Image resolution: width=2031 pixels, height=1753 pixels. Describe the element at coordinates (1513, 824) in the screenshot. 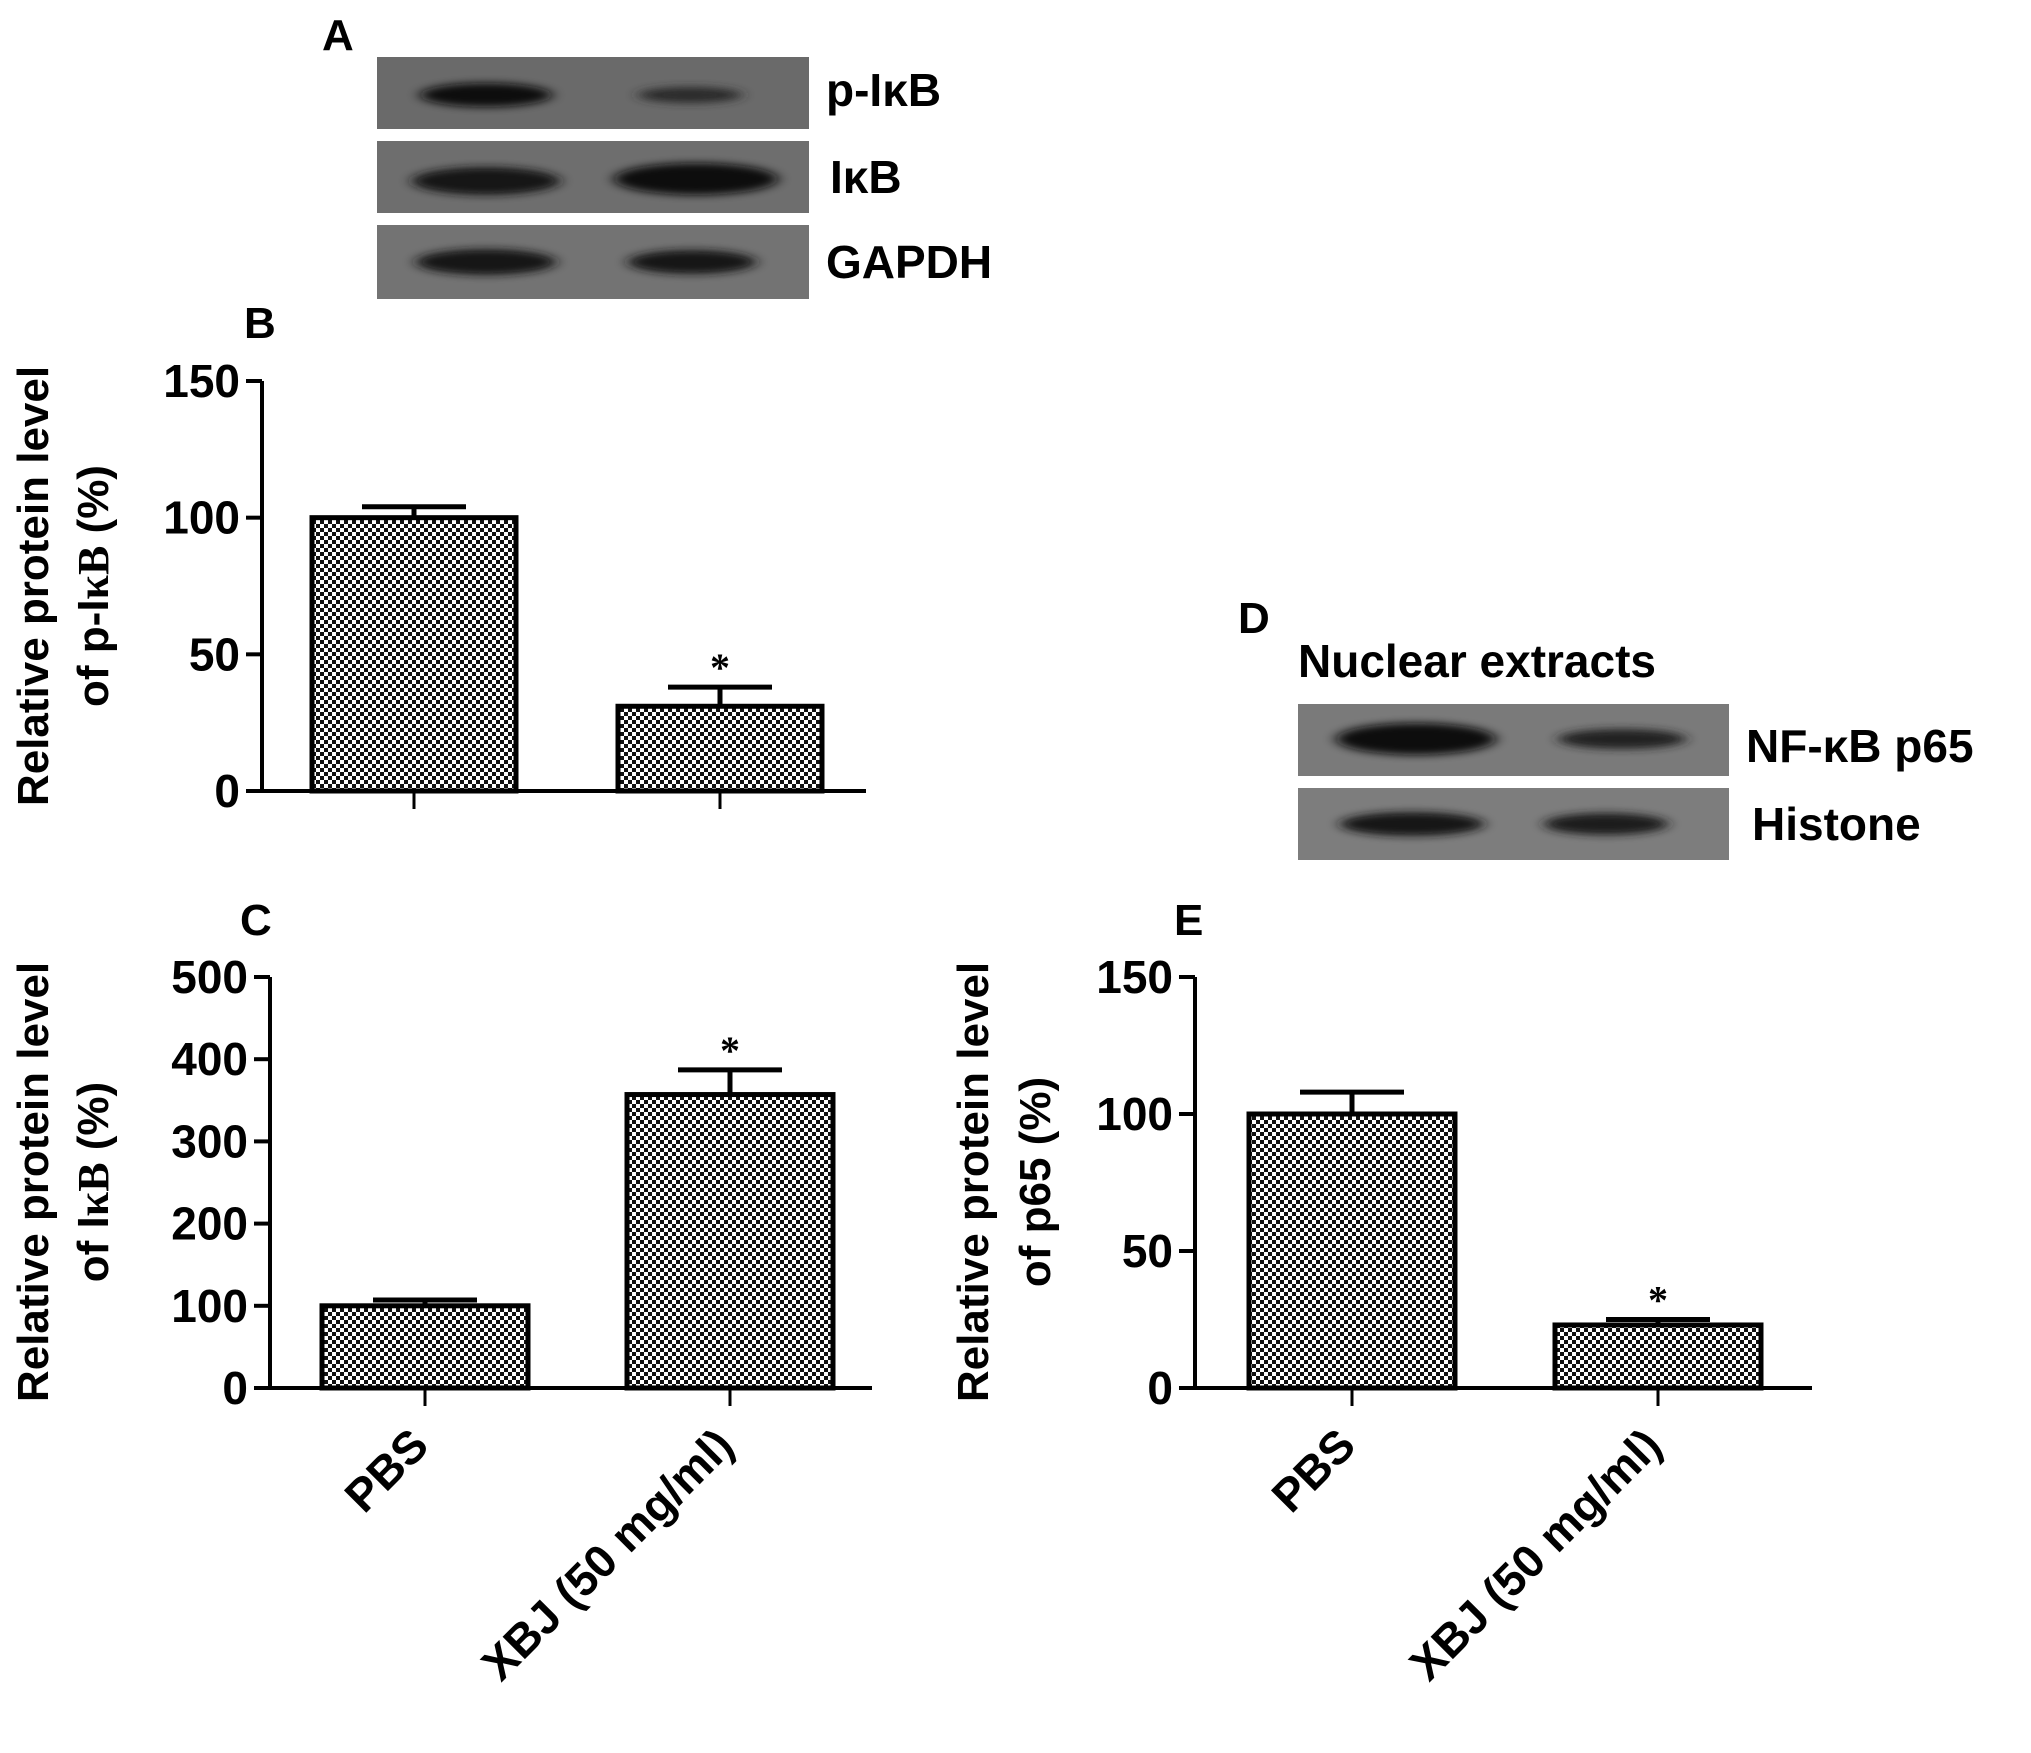

I see `blot-strip-histone` at that location.